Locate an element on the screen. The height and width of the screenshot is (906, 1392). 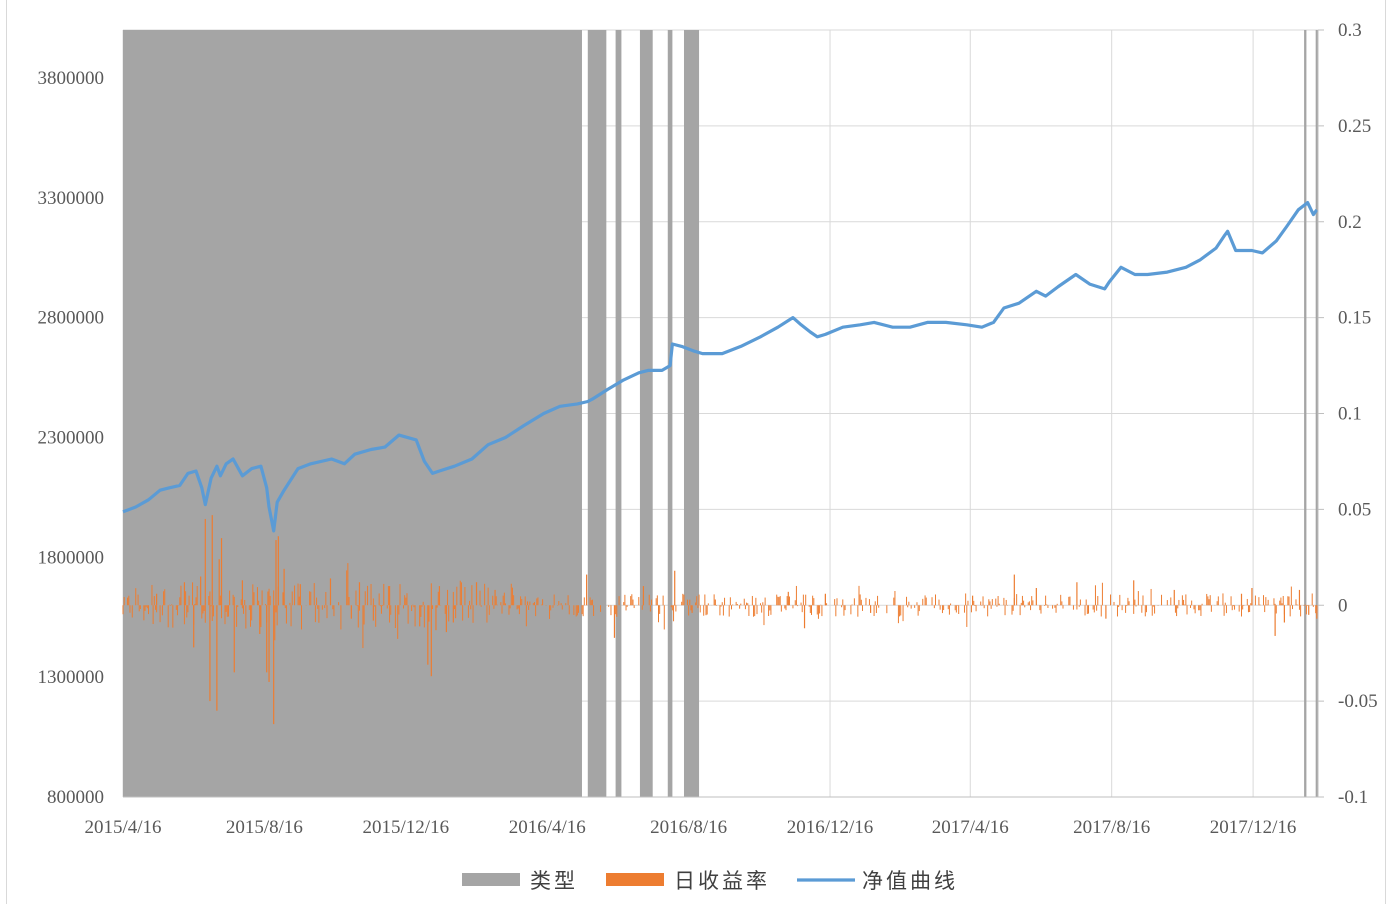
right-tick-label: 0 is located at coordinates (1343, 605).